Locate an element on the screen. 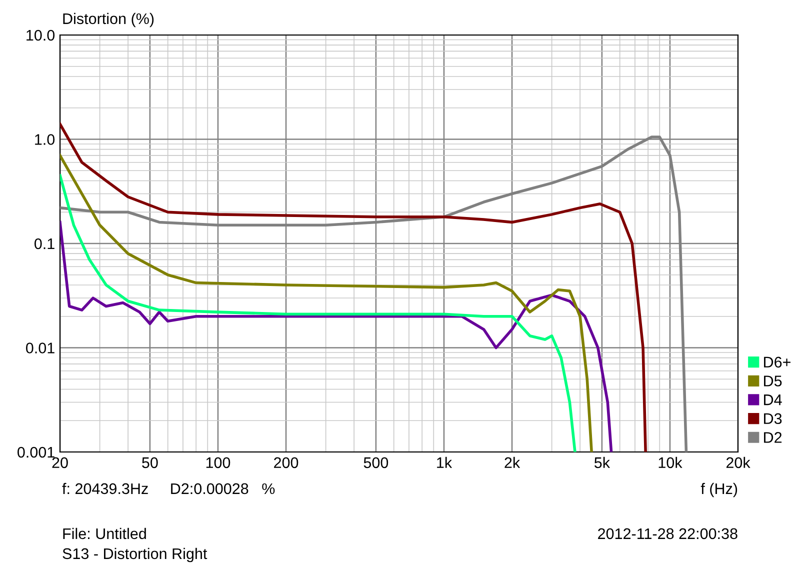  y-tick-label: 0.001 is located at coordinates (36, 452).